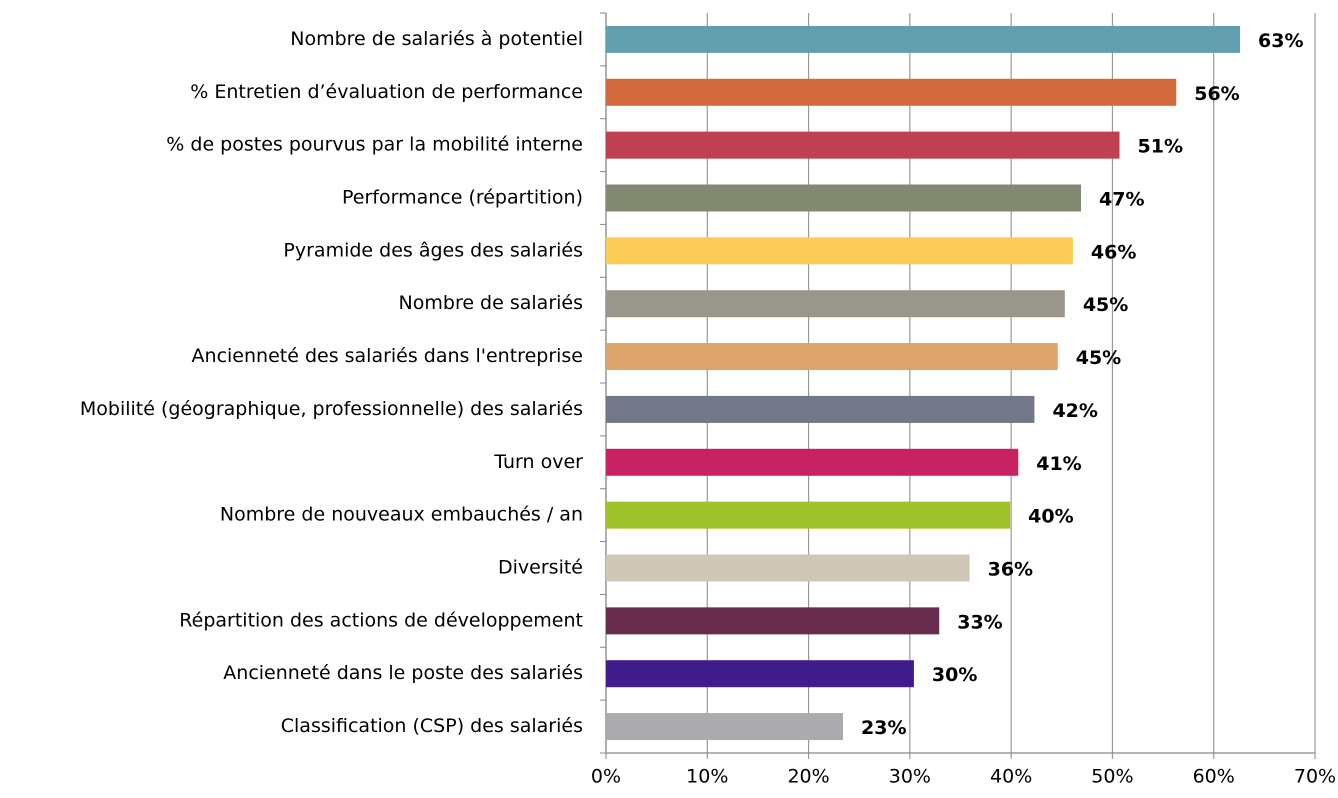 The image size is (1338, 798). I want to click on y-tick-label: Diversité, so click(540, 568).